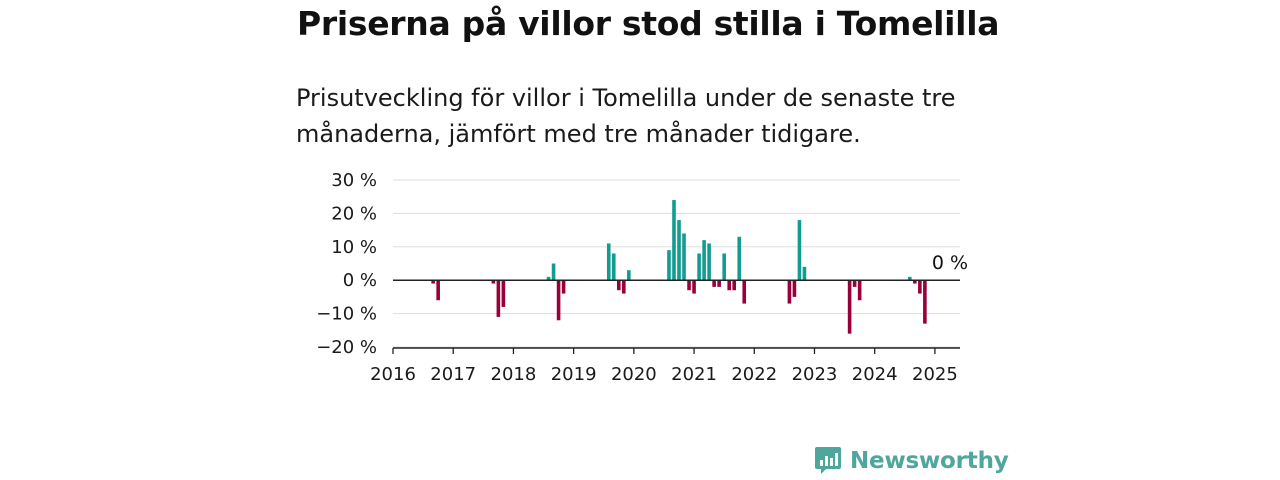 The image size is (1280, 480). Describe the element at coordinates (676, 314) in the screenshot. I see `axes` at that location.